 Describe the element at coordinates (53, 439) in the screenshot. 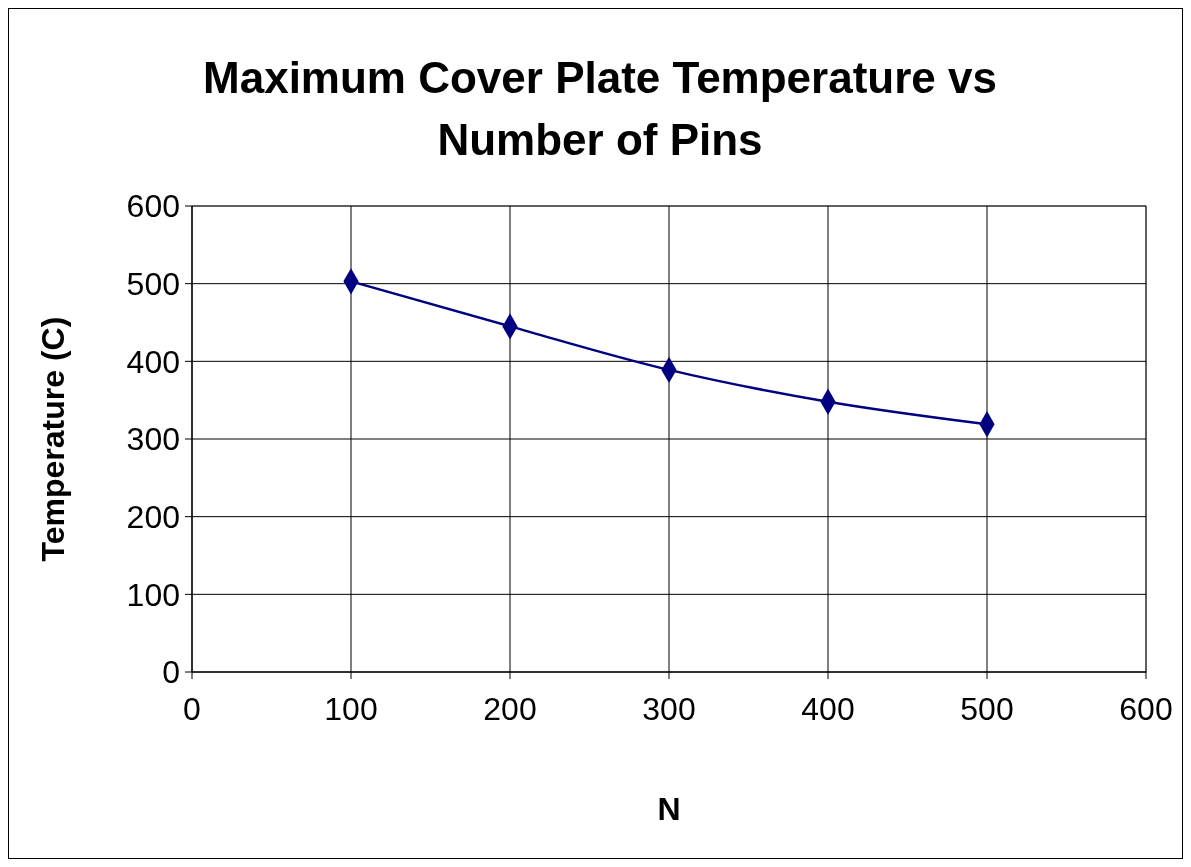

I see `y-axis-title: Temperature (C)` at that location.